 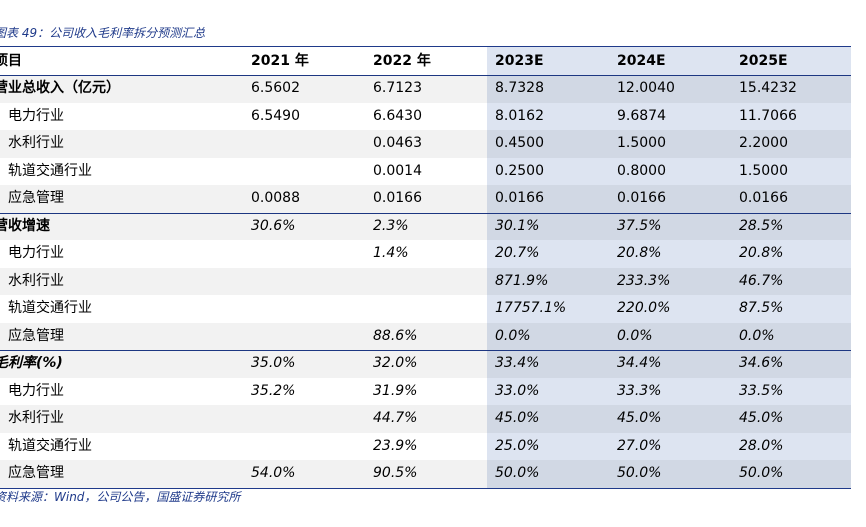 I want to click on column-header: 2022 年, so click(x=402, y=61).